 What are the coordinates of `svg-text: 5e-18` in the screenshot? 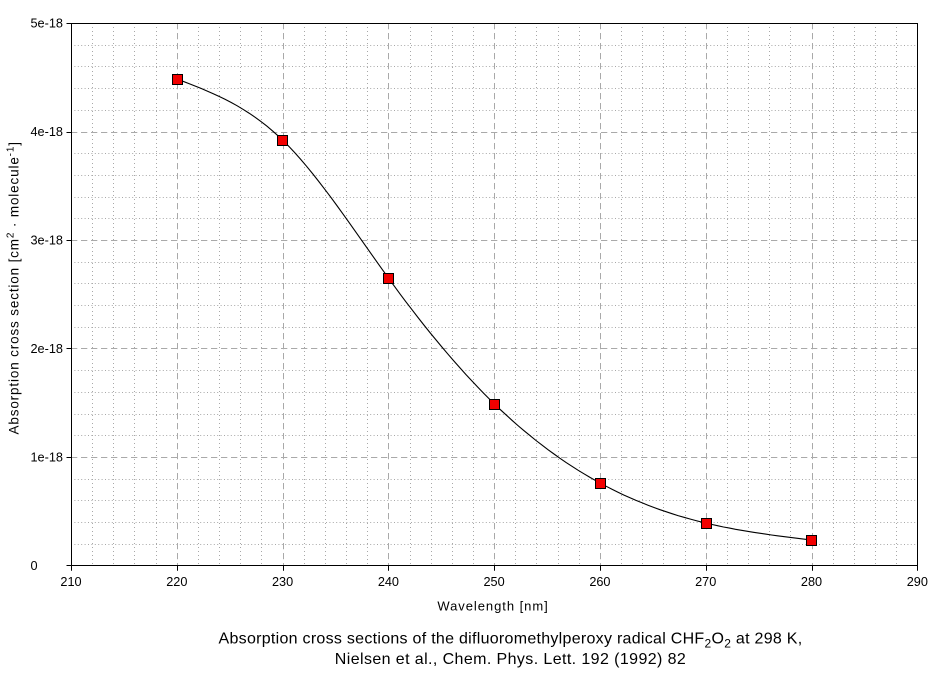 It's located at (47, 24).